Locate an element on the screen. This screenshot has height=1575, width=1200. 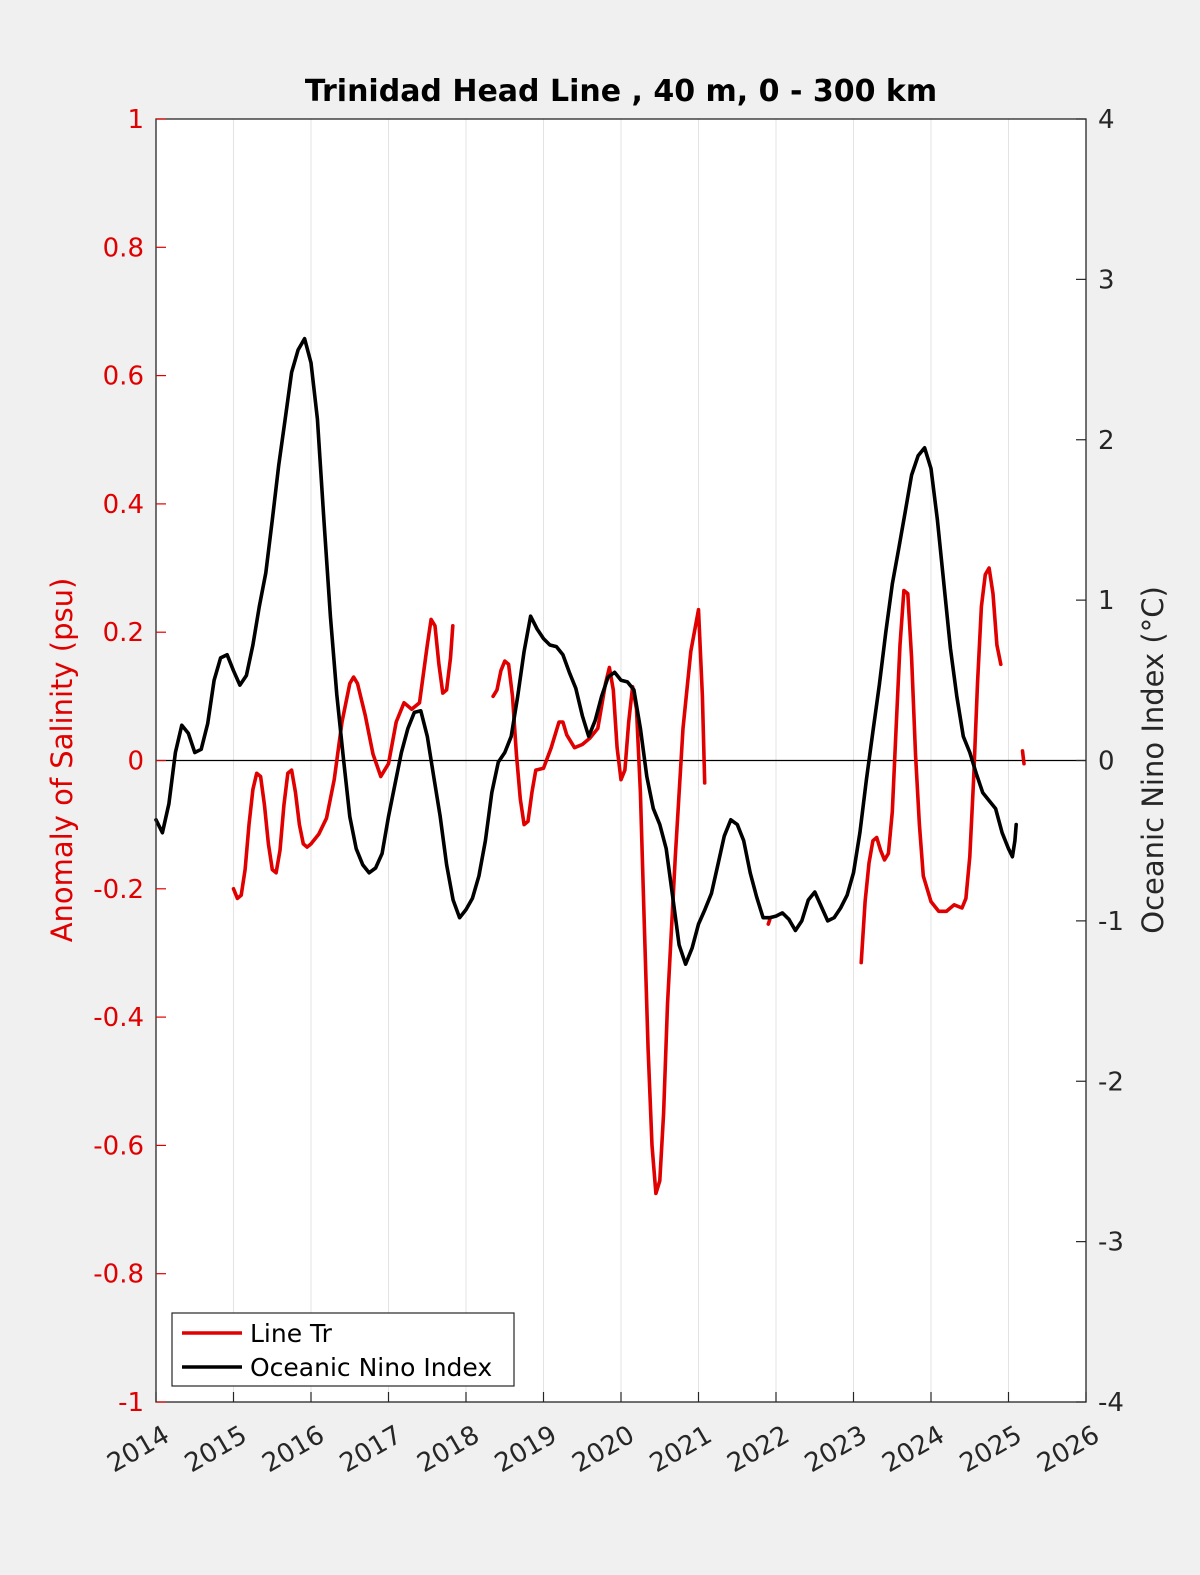
right-tick-label: -4 is located at coordinates (1111, 1403).